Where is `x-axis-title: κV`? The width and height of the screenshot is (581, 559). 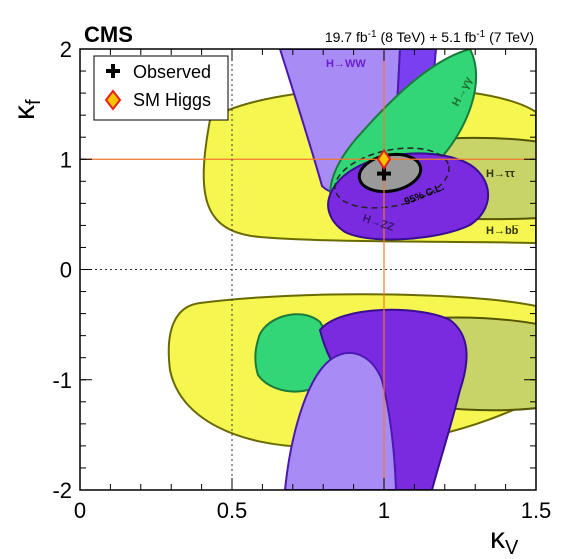
x-axis-title: κV is located at coordinates (504, 540).